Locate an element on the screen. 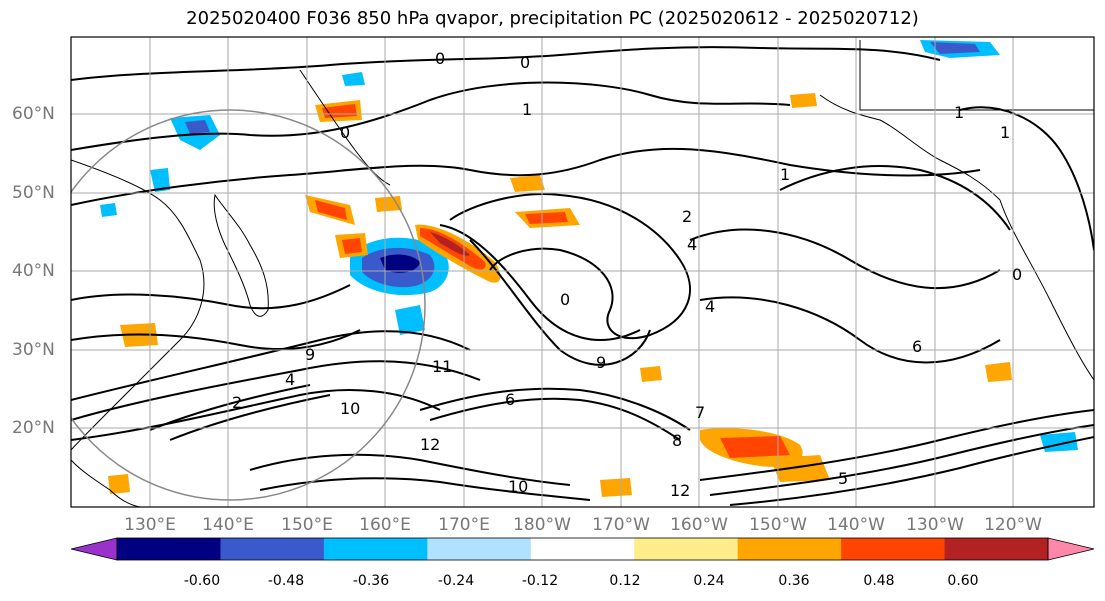 This screenshot has width=1105, height=601. colorbar-tick-label: -0.36 is located at coordinates (371, 581).